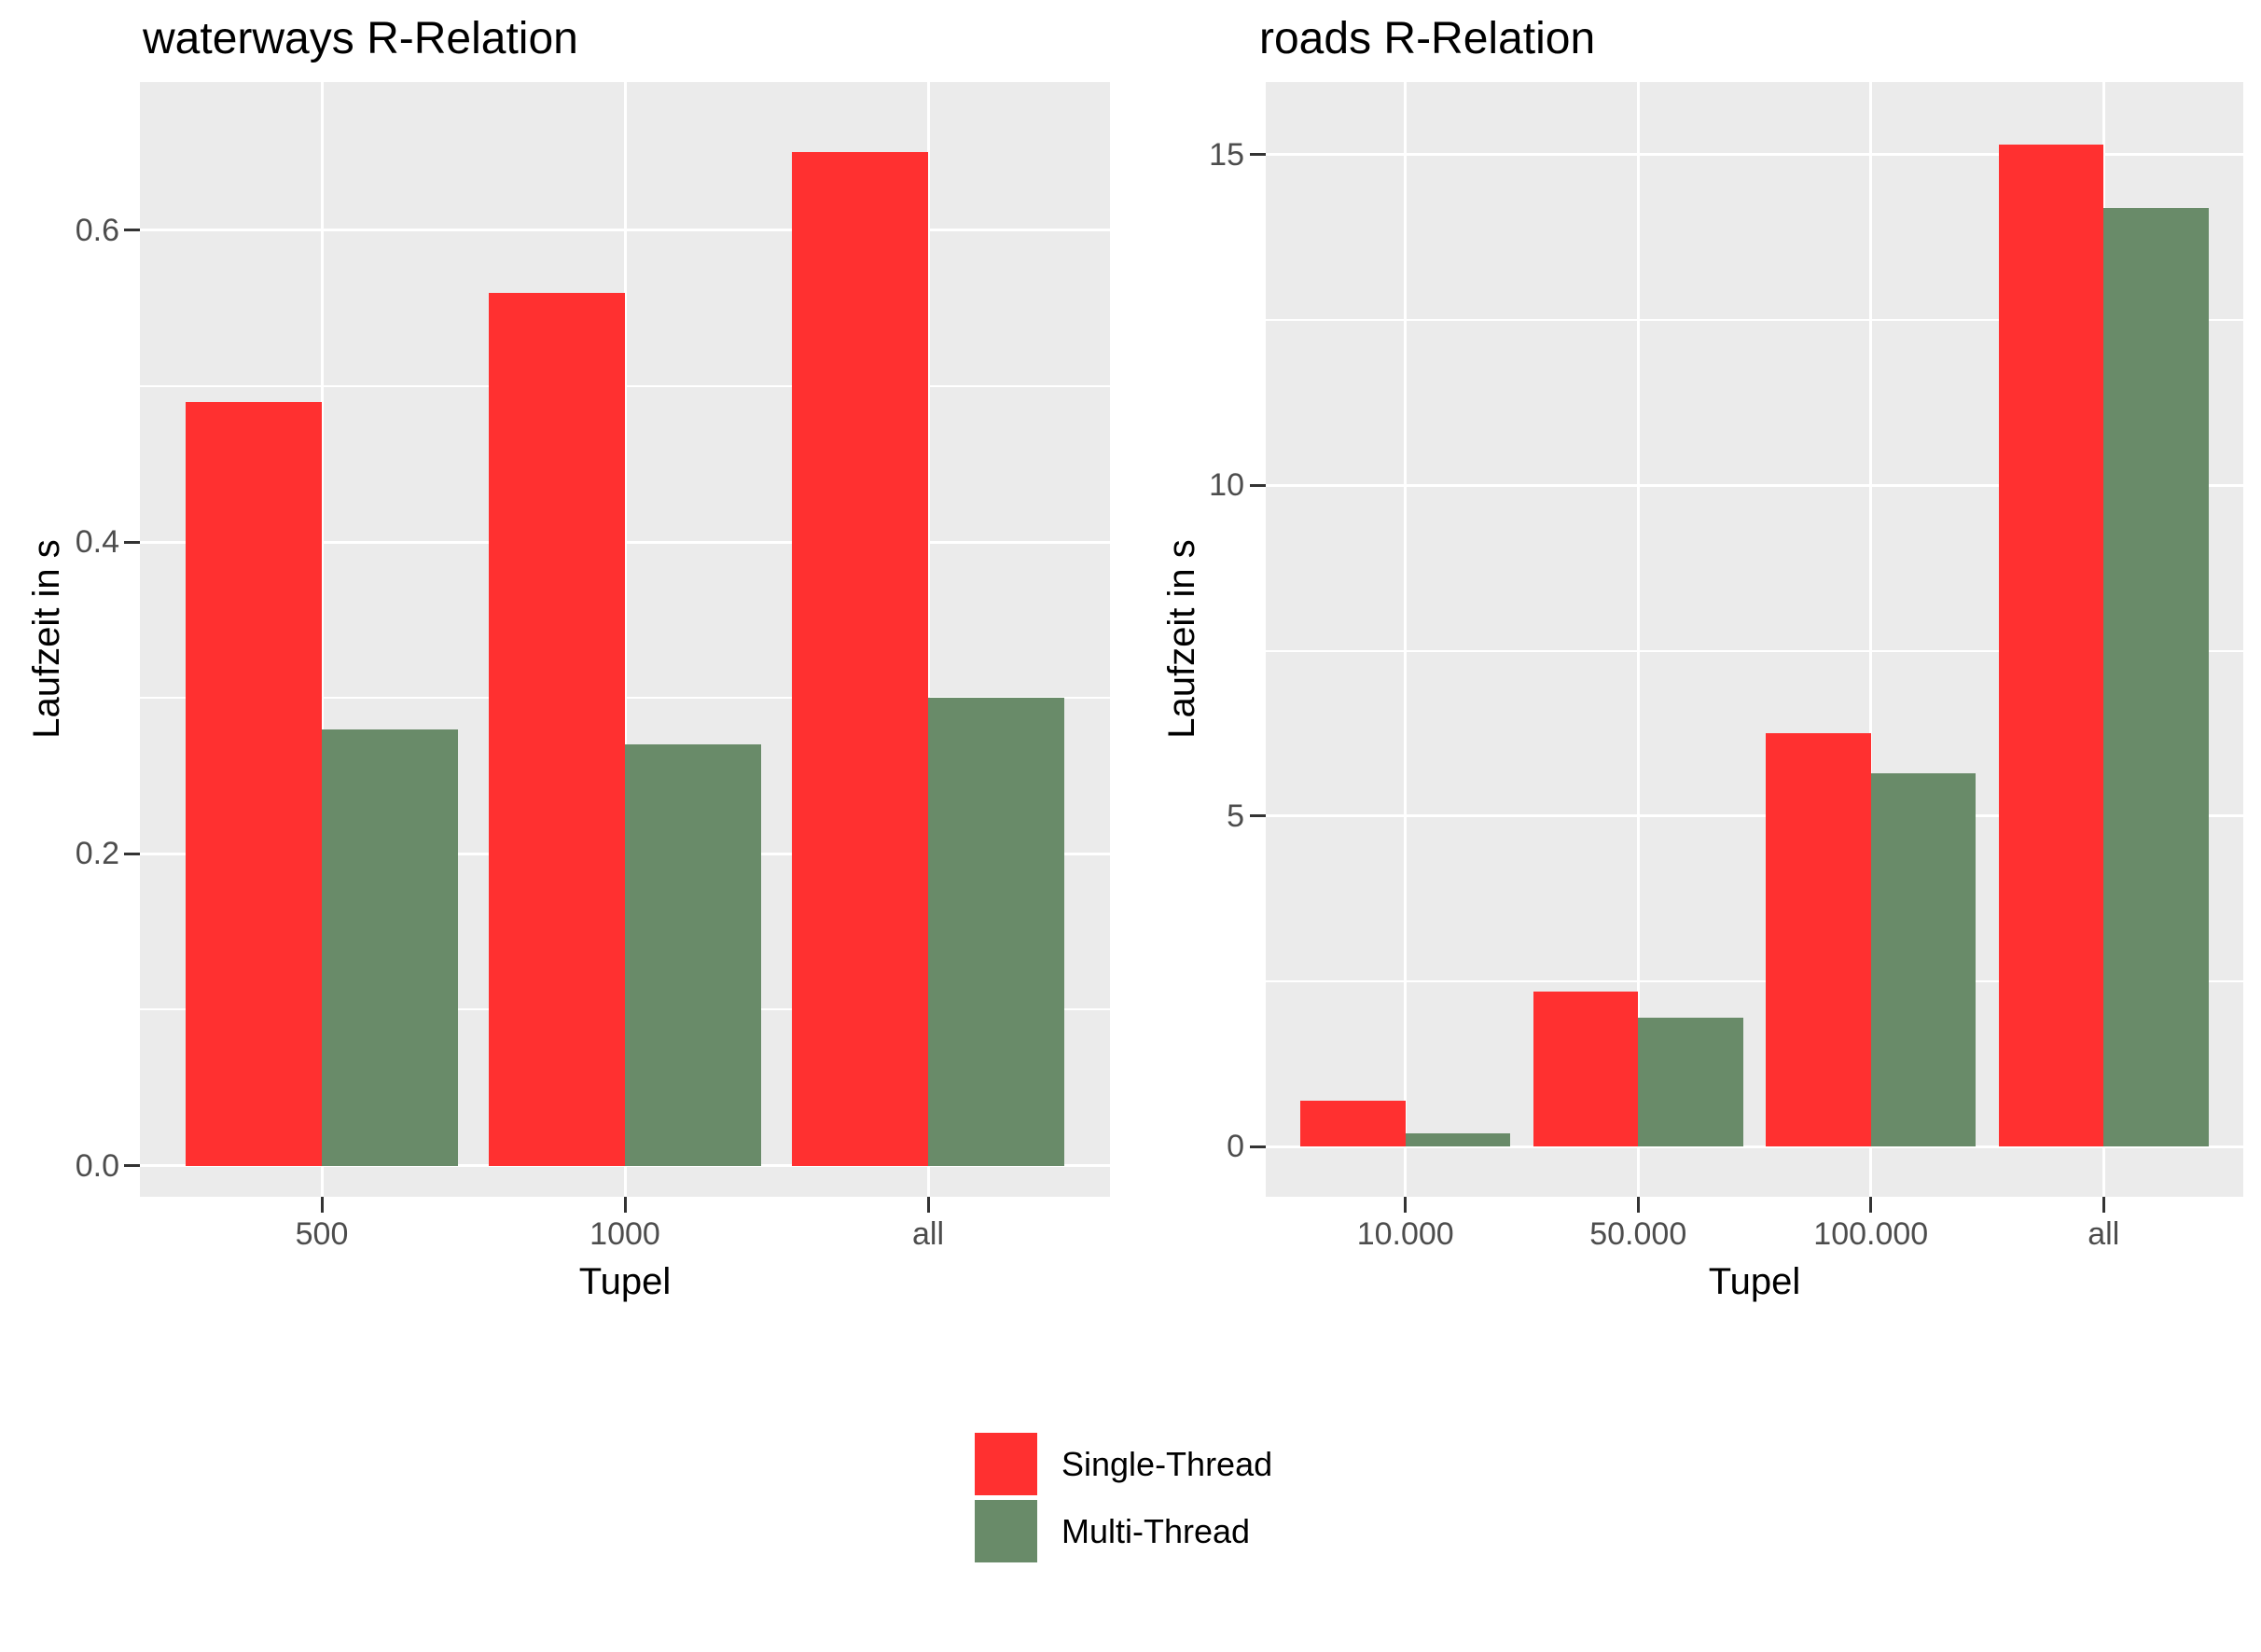 This screenshot has height=1652, width=2261. What do you see at coordinates (1923, 960) in the screenshot?
I see `bar-multi-thread-100.000` at bounding box center [1923, 960].